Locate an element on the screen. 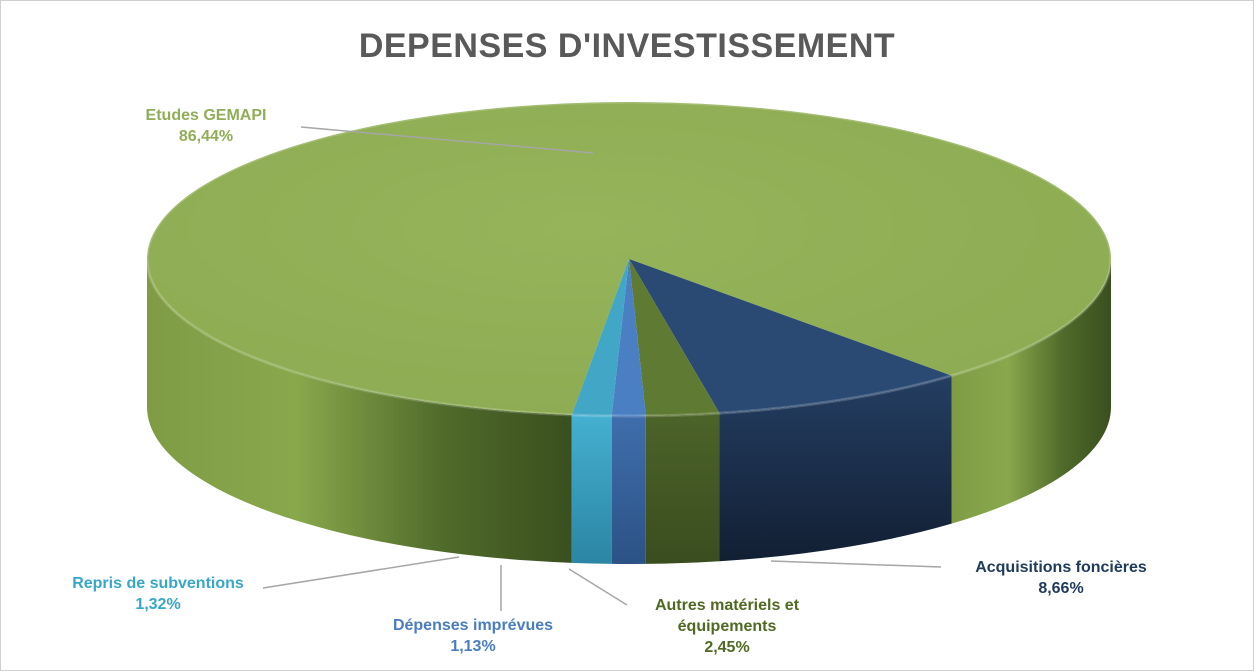  slice-label-value: 1,32% is located at coordinates (158, 604).